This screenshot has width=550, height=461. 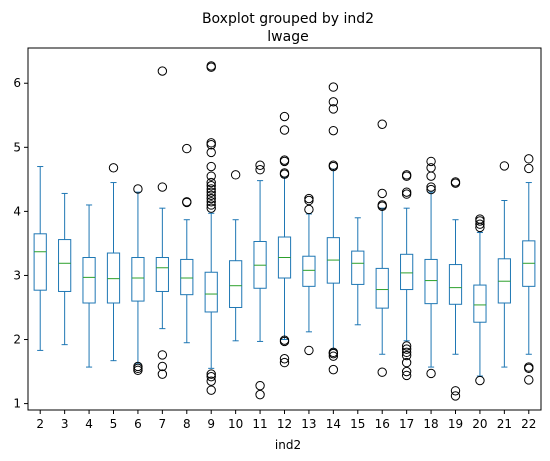 I want to click on chart-title: Boxplot grouped by ind2, so click(x=288, y=19).